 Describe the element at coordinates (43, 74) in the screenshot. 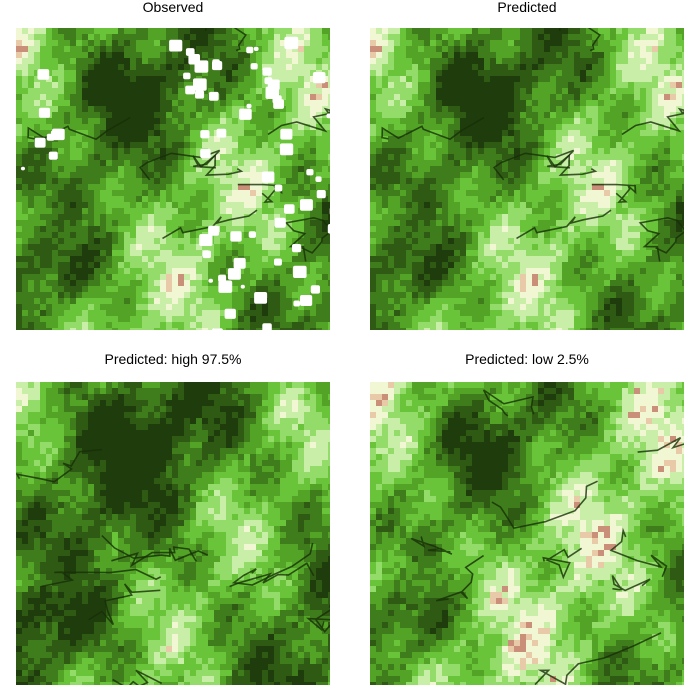

I see `missing-data-gap` at that location.